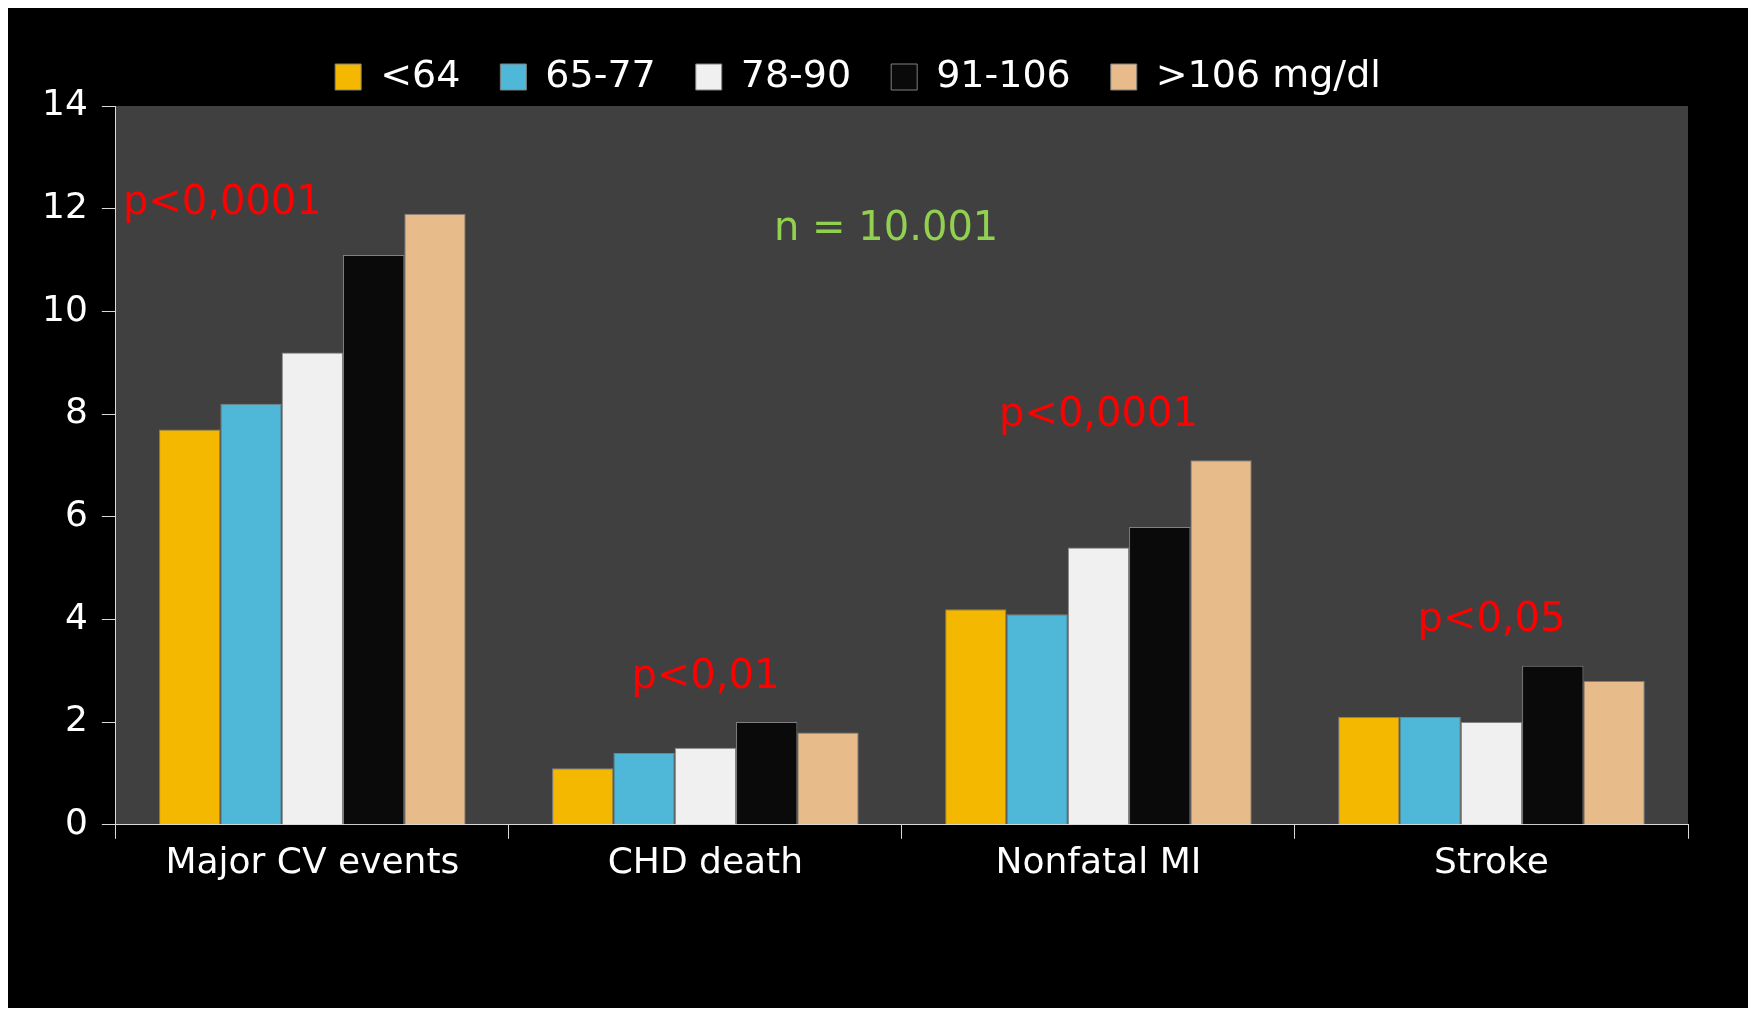 Image resolution: width=1759 pixels, height=1023 pixels. What do you see at coordinates (1491, 617) in the screenshot?
I see `annotation: p<0,05` at bounding box center [1491, 617].